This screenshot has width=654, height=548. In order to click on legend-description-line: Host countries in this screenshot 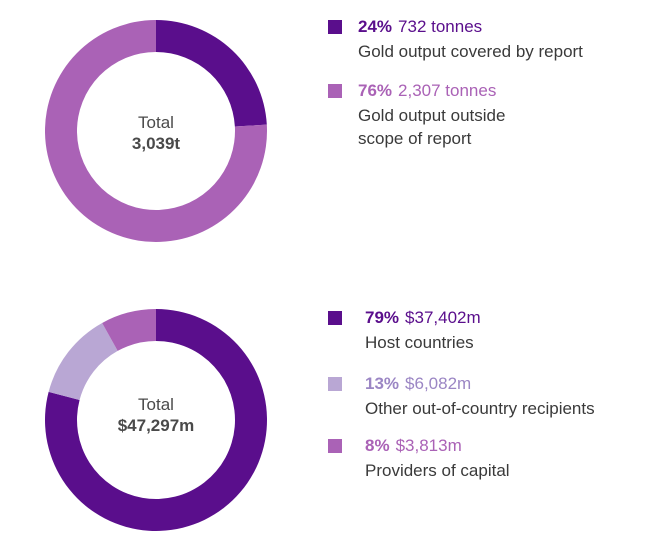, I will do `click(419, 342)`.